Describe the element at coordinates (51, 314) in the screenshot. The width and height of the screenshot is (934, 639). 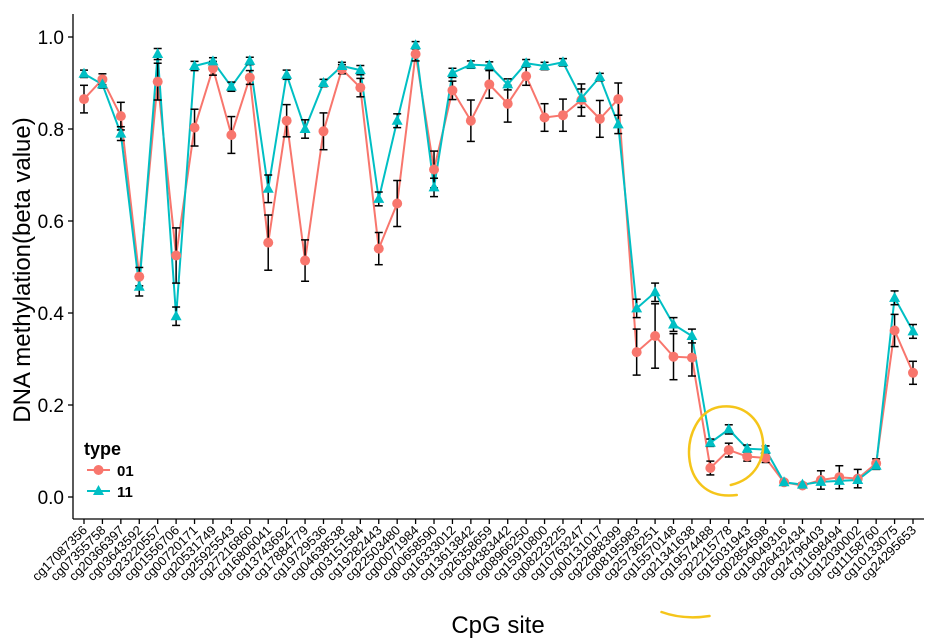
I see `y-tick-label: 0.4` at that location.